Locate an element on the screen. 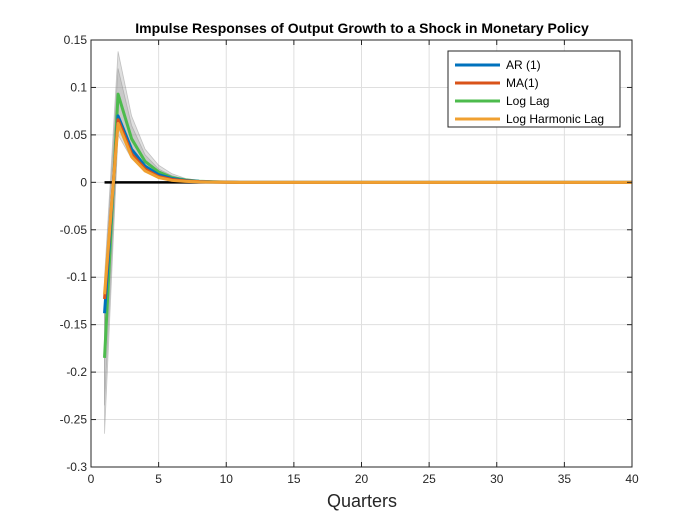  x-tick-label: 25 is located at coordinates (429, 479).